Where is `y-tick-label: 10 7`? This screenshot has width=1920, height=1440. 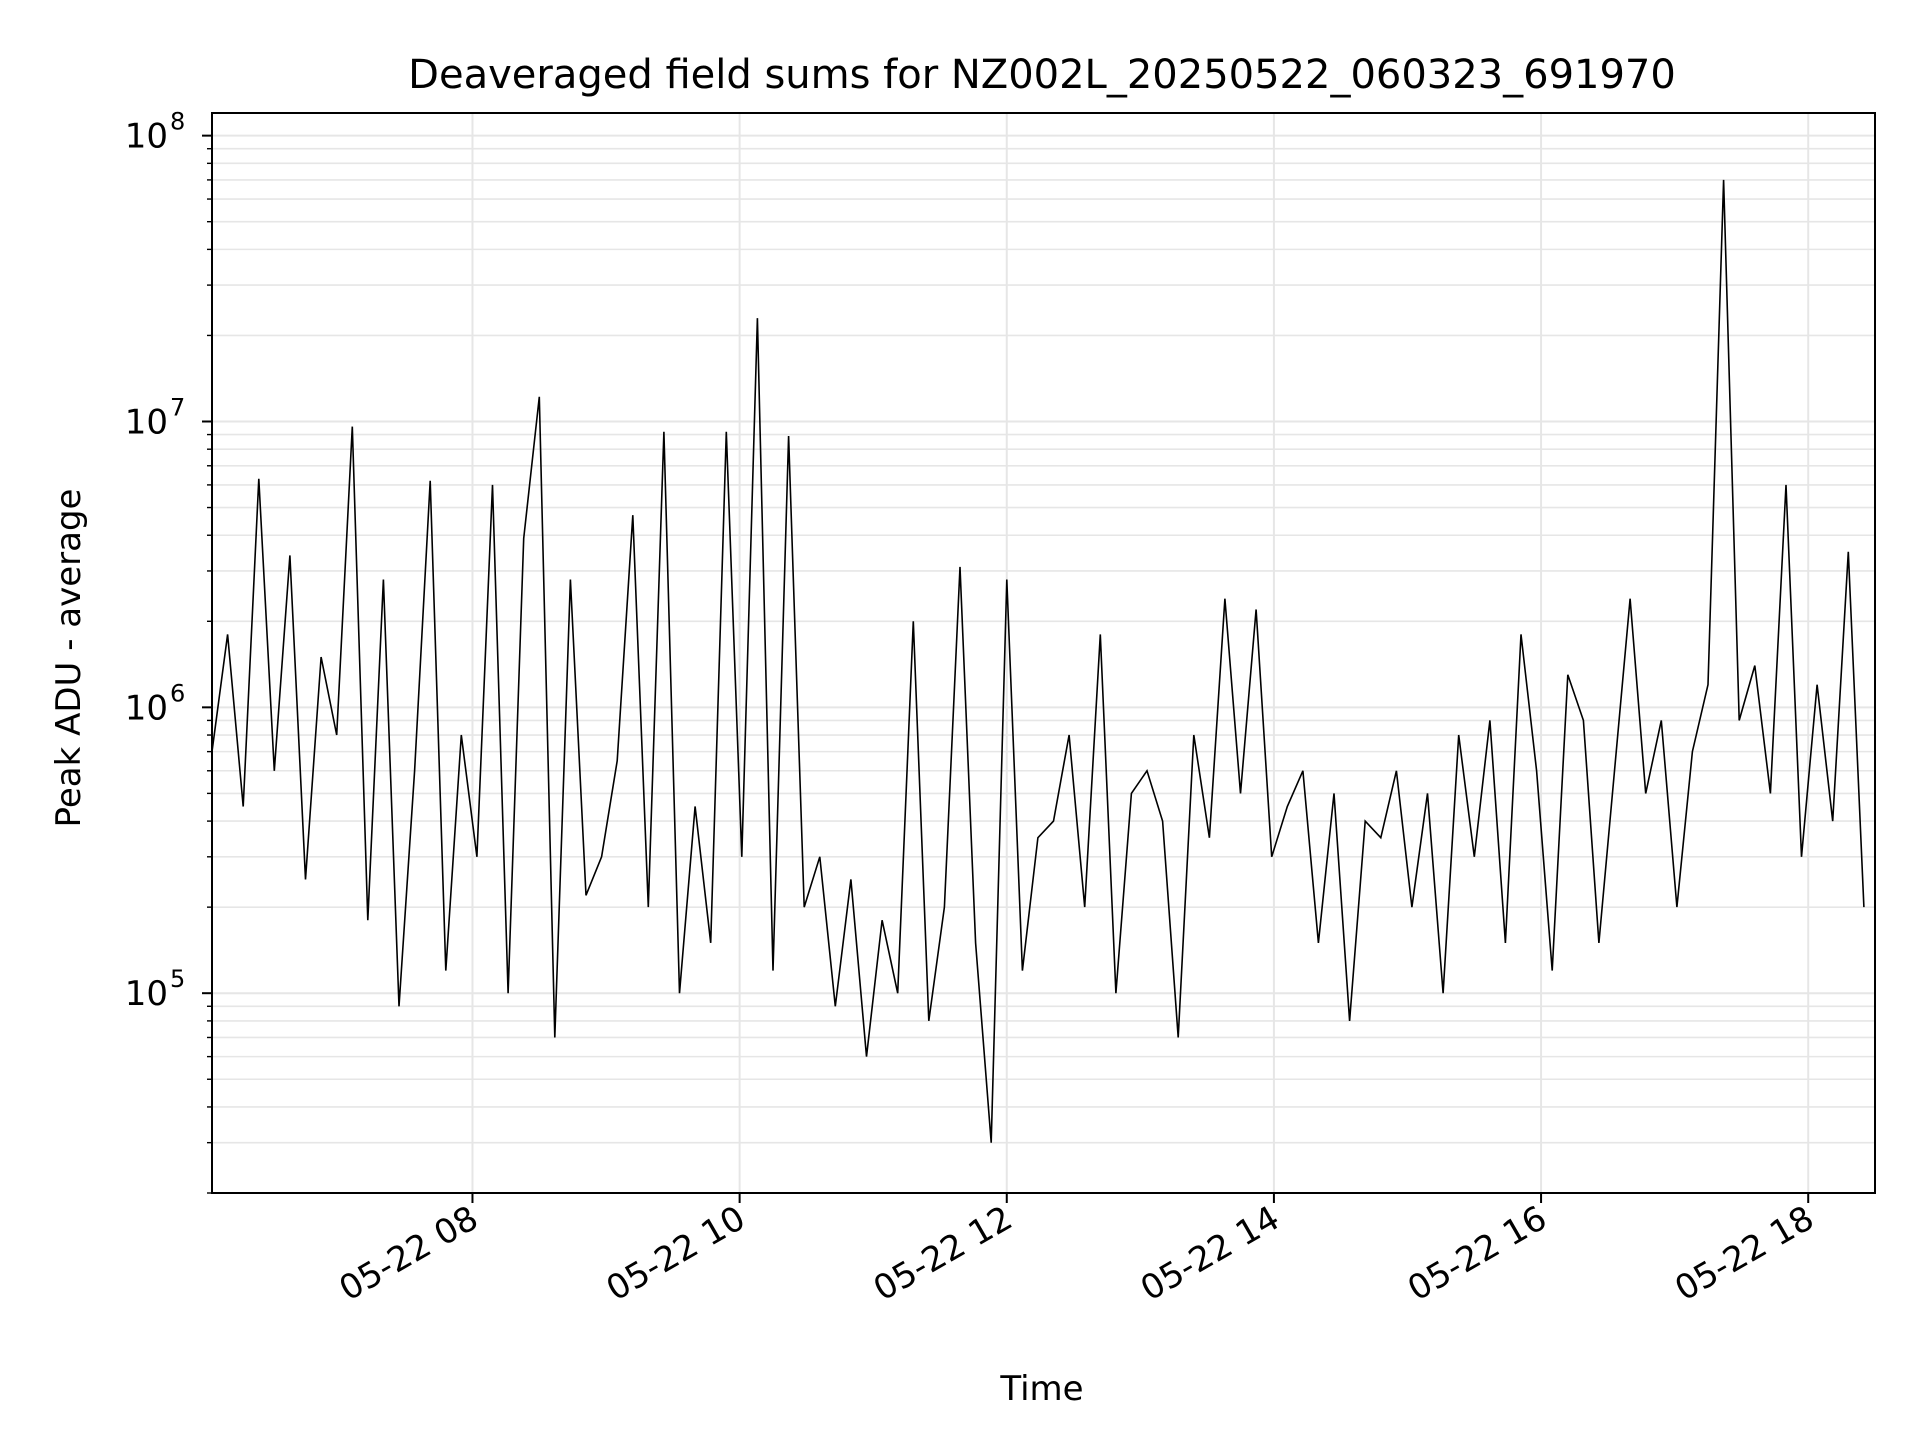 y-tick-label: 10 7 is located at coordinates (155, 417).